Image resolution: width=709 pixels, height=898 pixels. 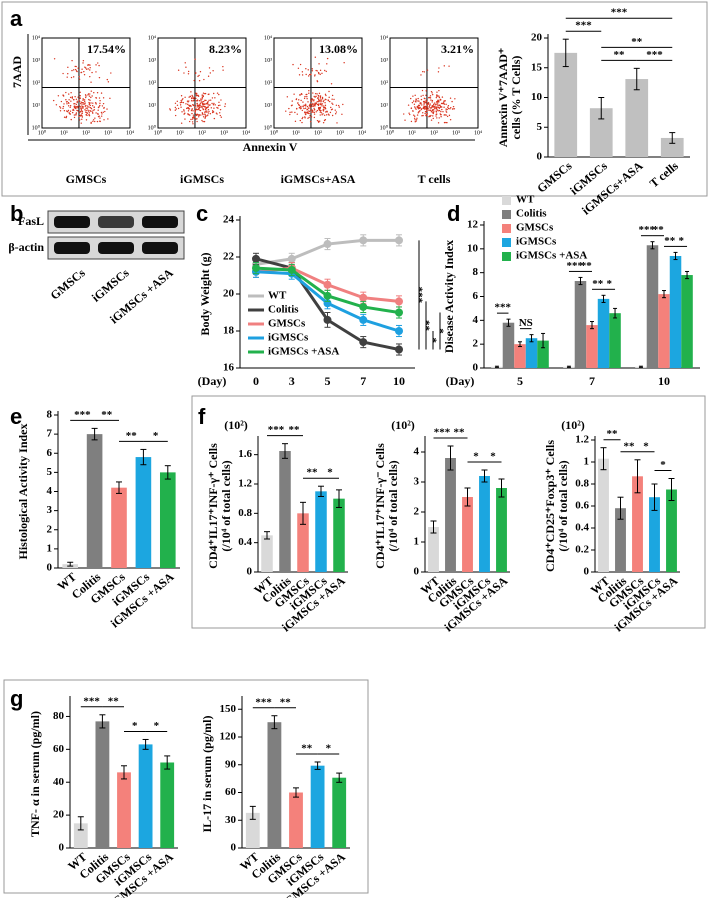 What do you see at coordinates (212, 381) in the screenshot?
I see `x-axis-label: (Day)` at bounding box center [212, 381].